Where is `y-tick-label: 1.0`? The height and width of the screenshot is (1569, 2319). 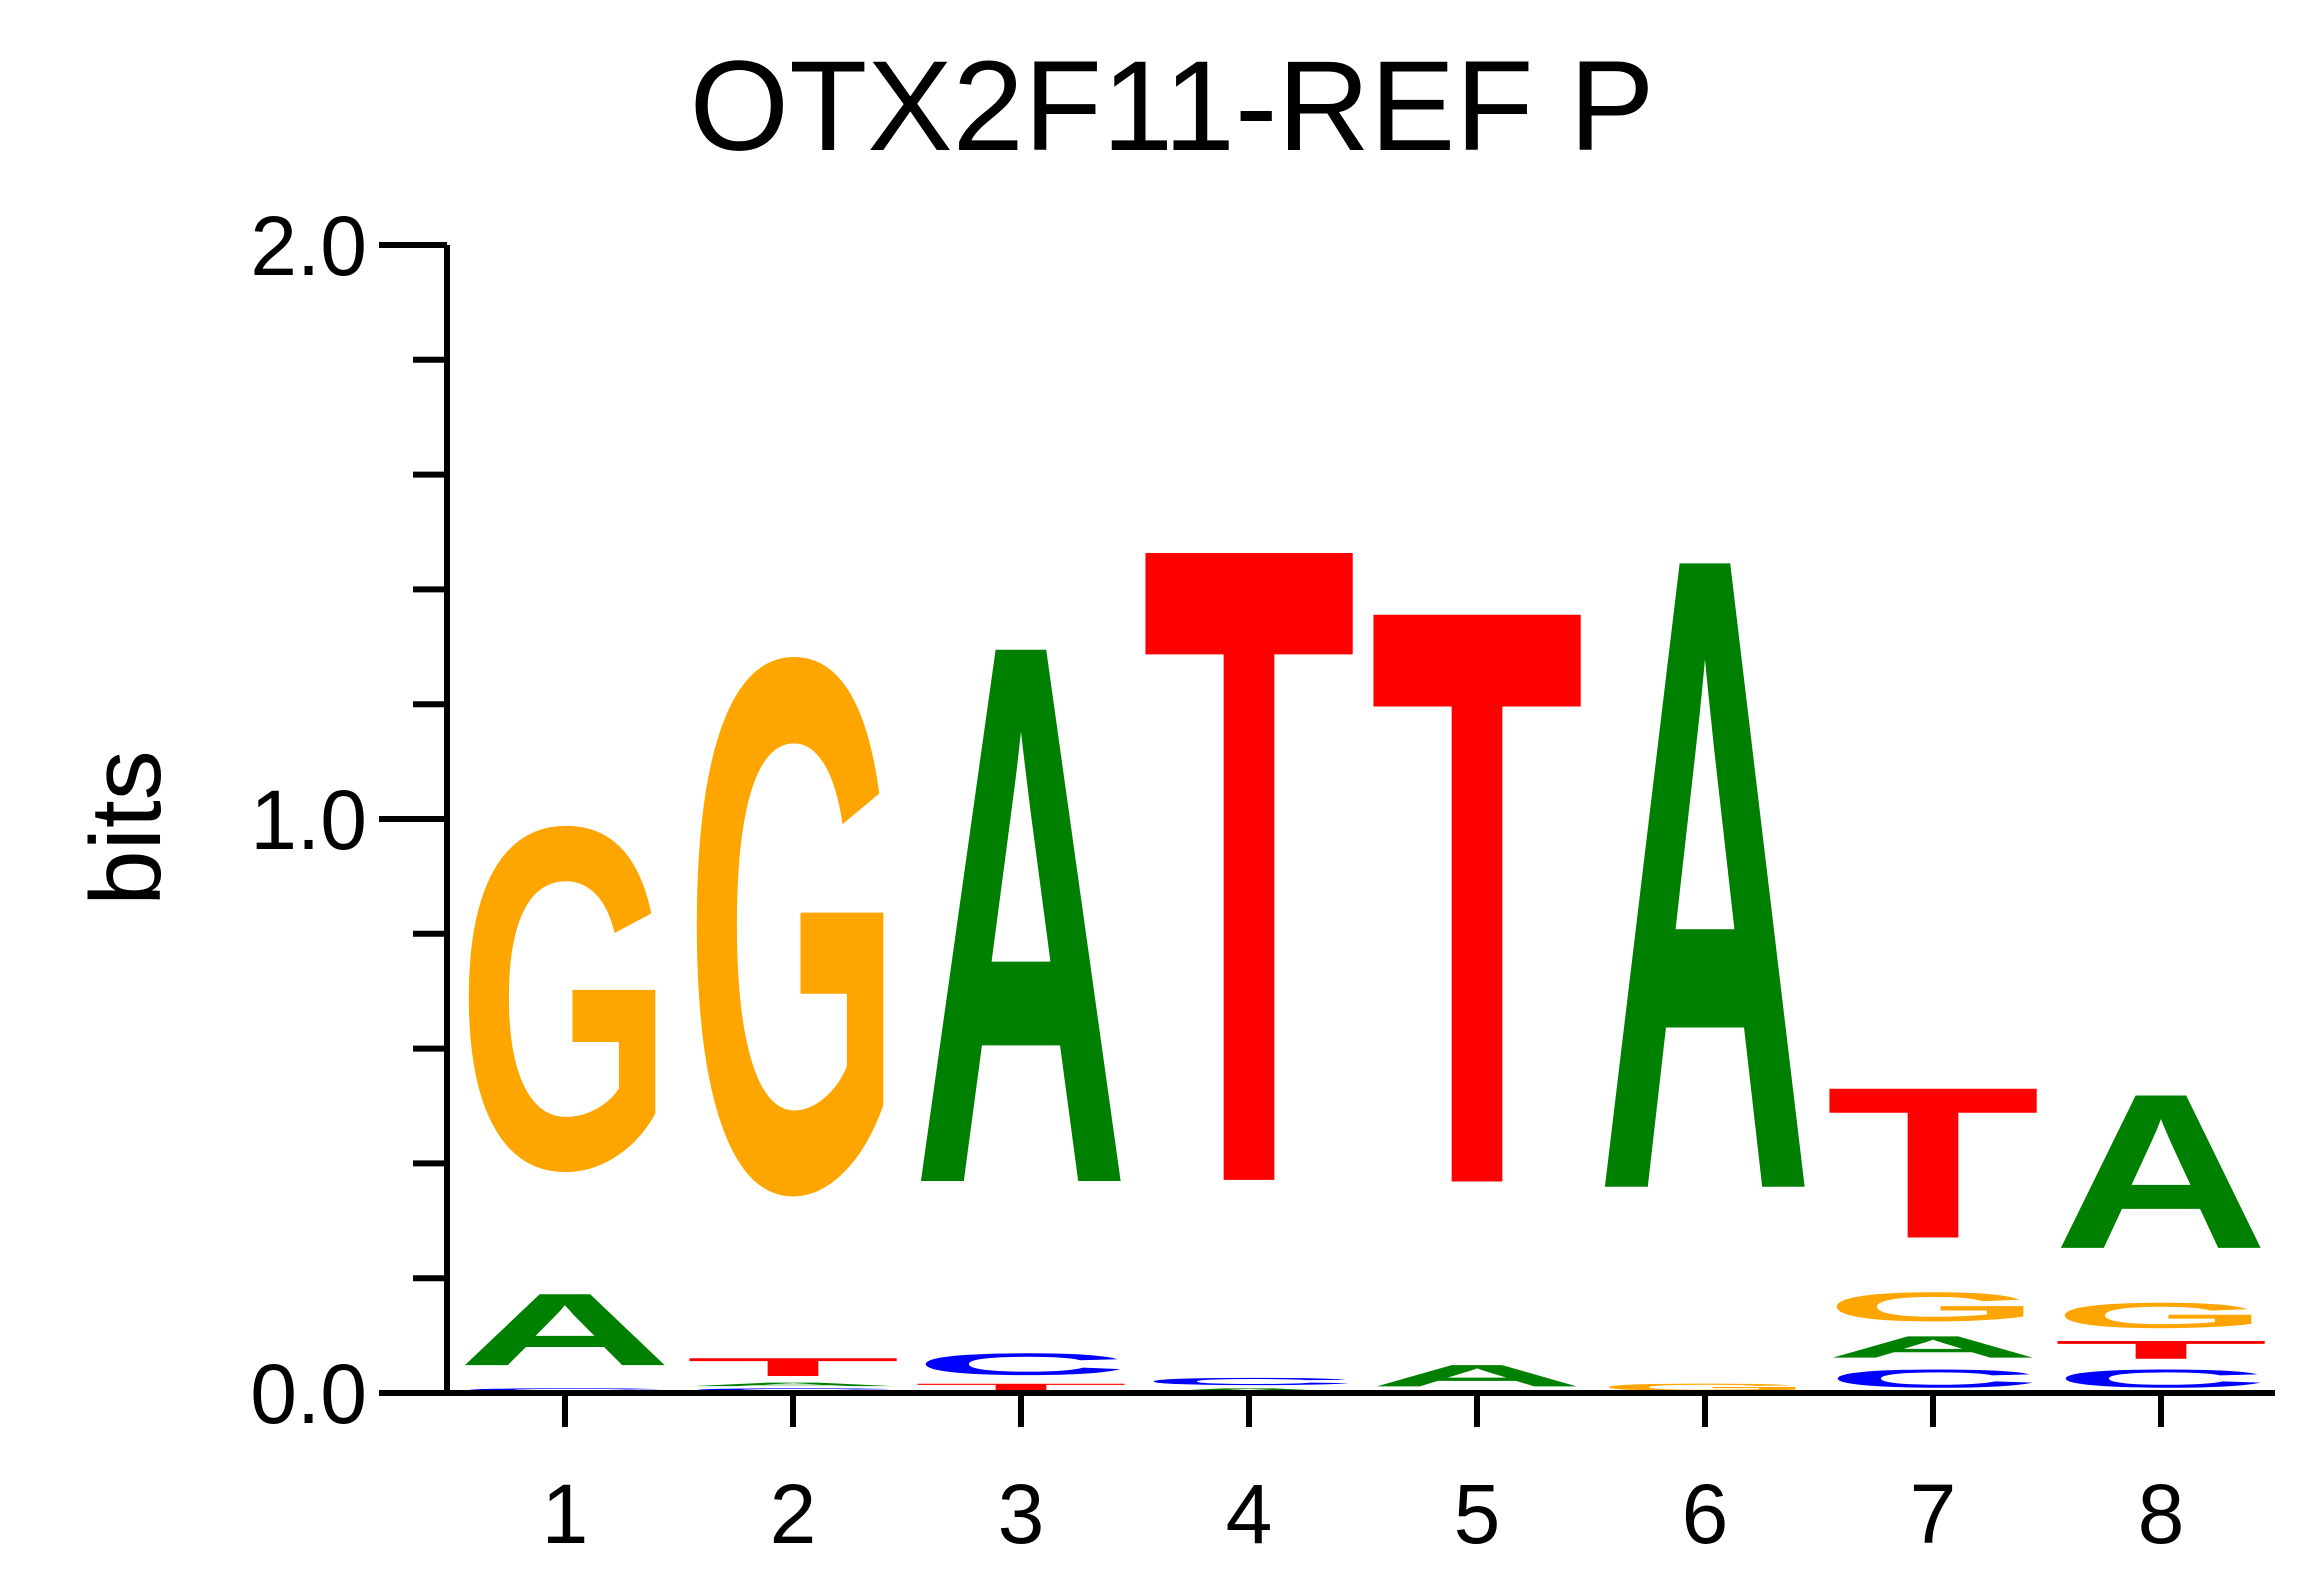 y-tick-label: 1.0 is located at coordinates (308, 820).